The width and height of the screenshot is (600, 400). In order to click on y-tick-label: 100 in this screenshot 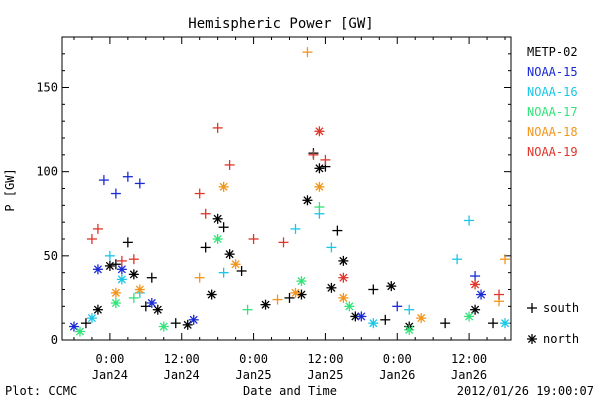, I will do `click(47, 172)`.